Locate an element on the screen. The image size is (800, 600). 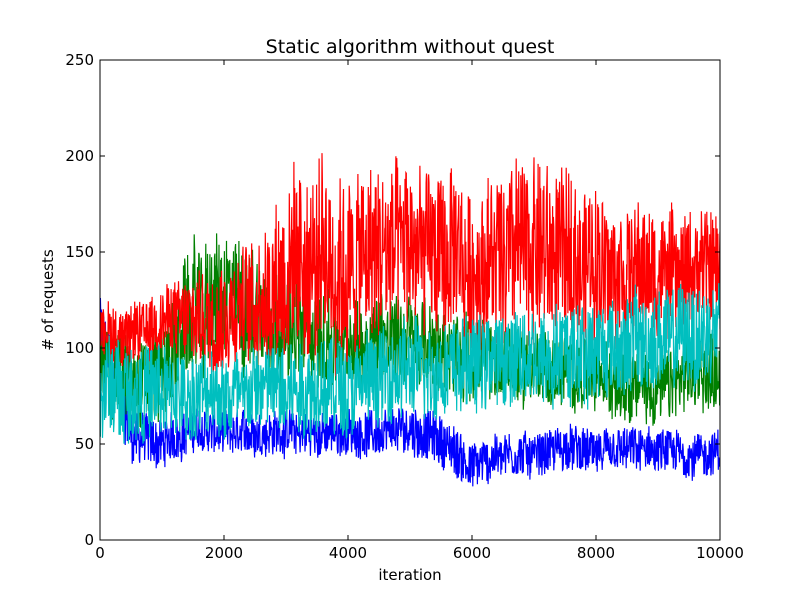
x-tick-label: 8000 is located at coordinates (596, 553).